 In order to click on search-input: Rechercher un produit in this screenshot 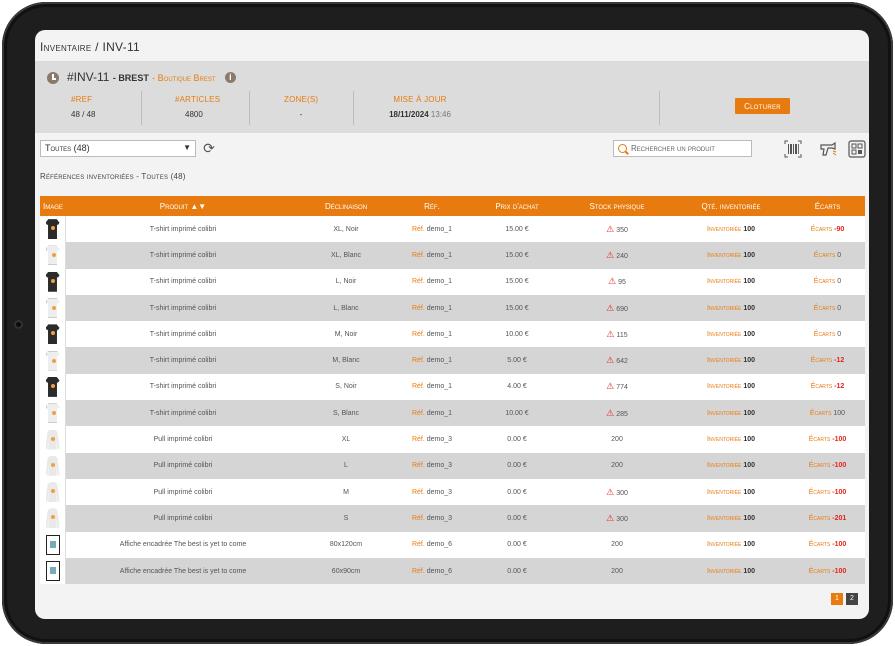, I will do `click(682, 148)`.